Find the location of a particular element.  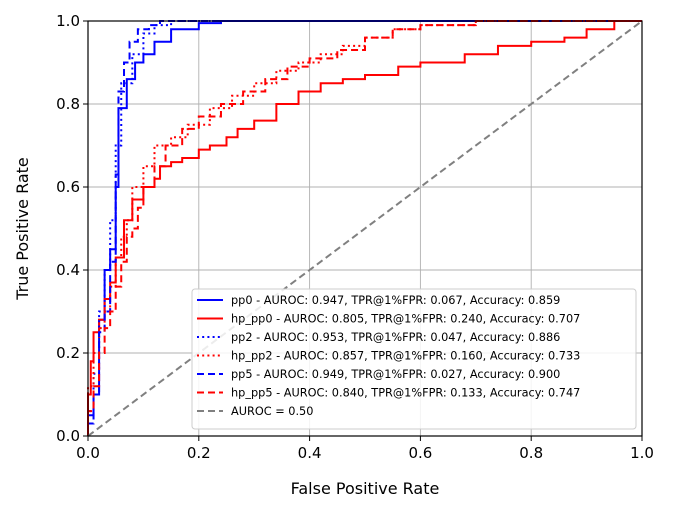

y-tick-label: 0.0 is located at coordinates (68, 436).